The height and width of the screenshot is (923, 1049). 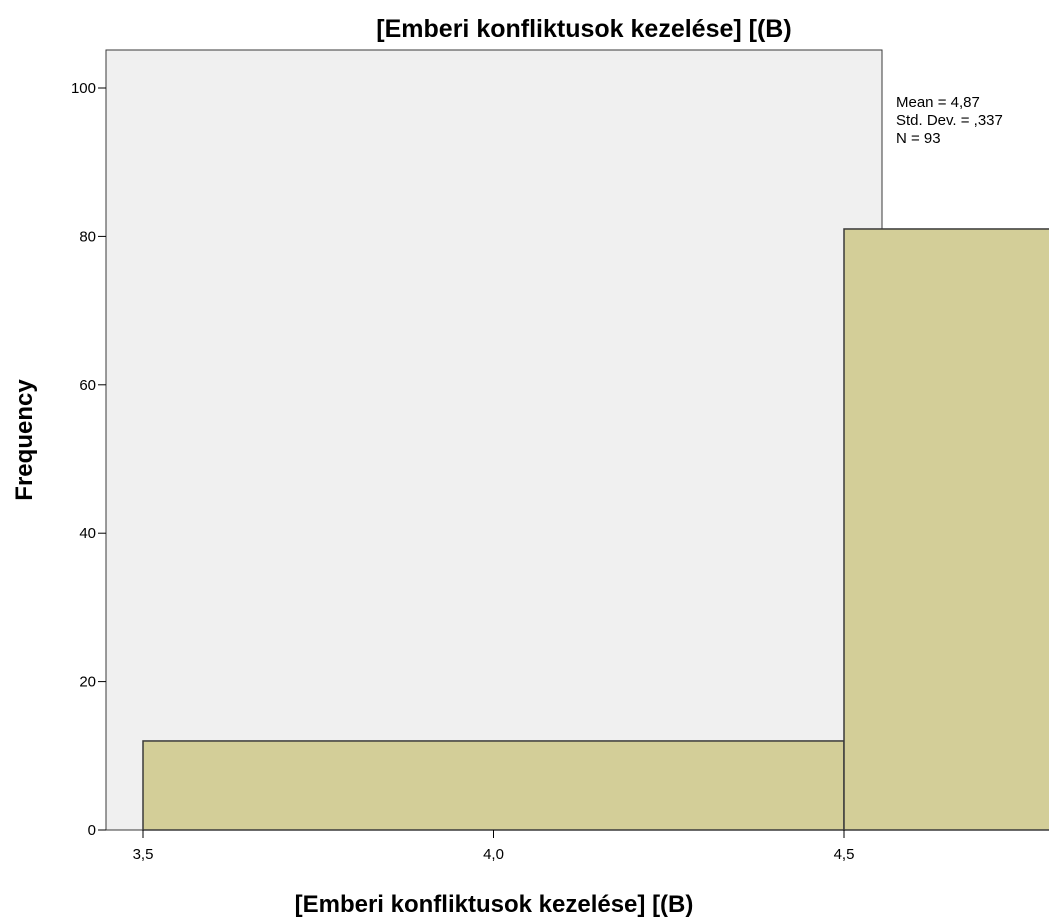 What do you see at coordinates (844, 854) in the screenshot?
I see `x-tick-label-2: 4,5` at bounding box center [844, 854].